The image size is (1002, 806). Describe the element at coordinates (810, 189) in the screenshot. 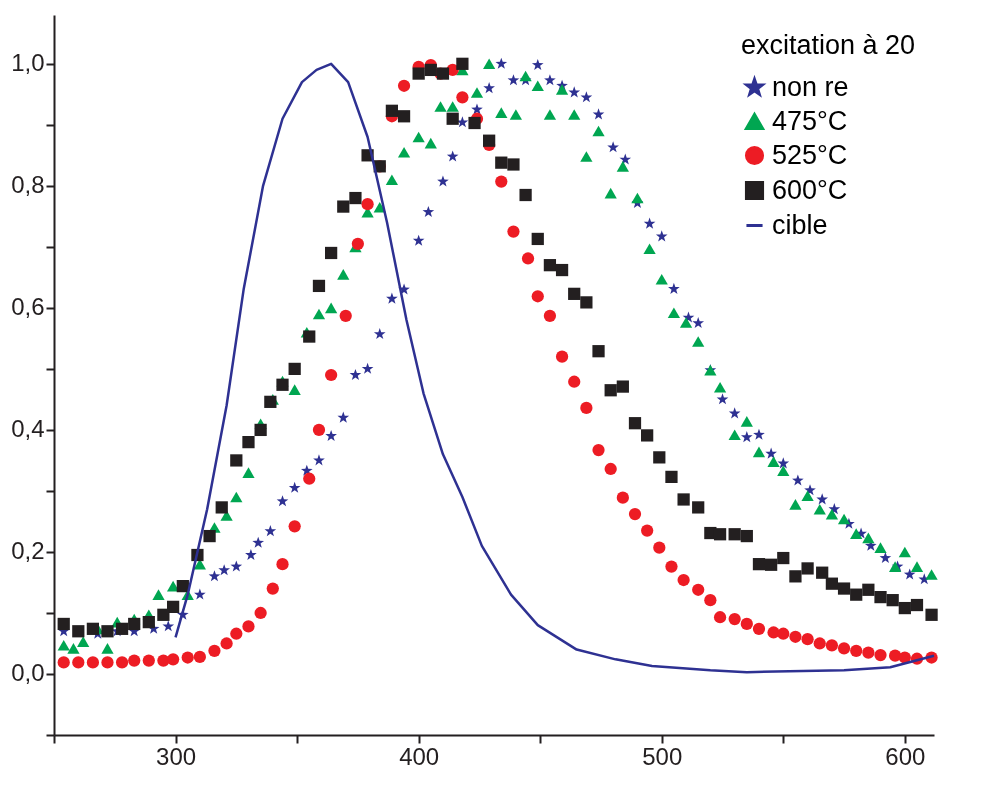

I see `legend-label: 600°C` at that location.